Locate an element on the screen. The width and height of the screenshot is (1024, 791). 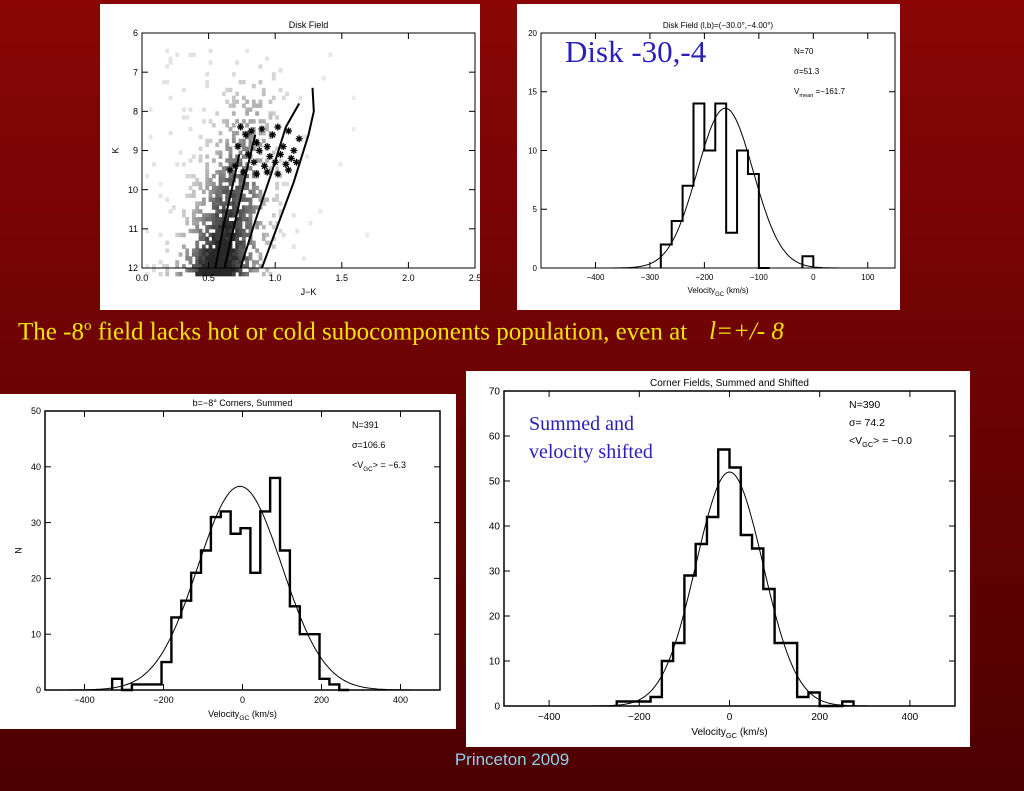
x-tick-label: 0.5 is located at coordinates (208, 278).